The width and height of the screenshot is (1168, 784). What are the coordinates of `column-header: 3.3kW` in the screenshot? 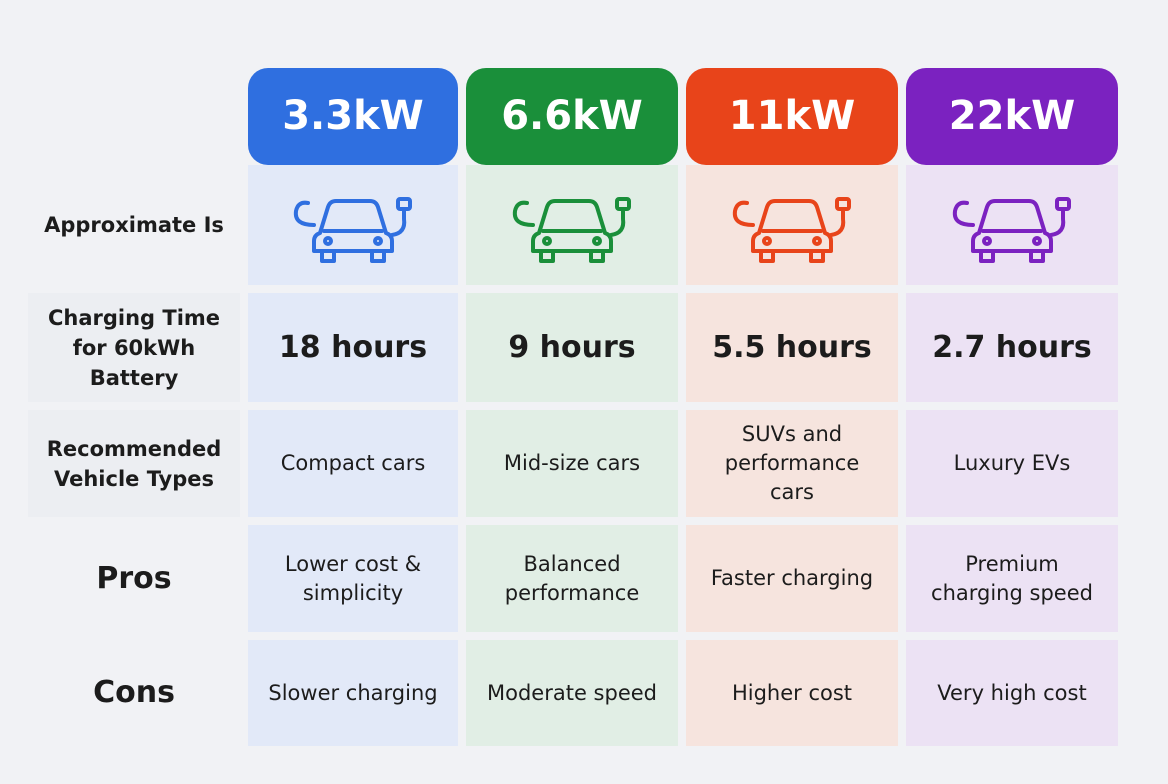 It's located at (353, 116).